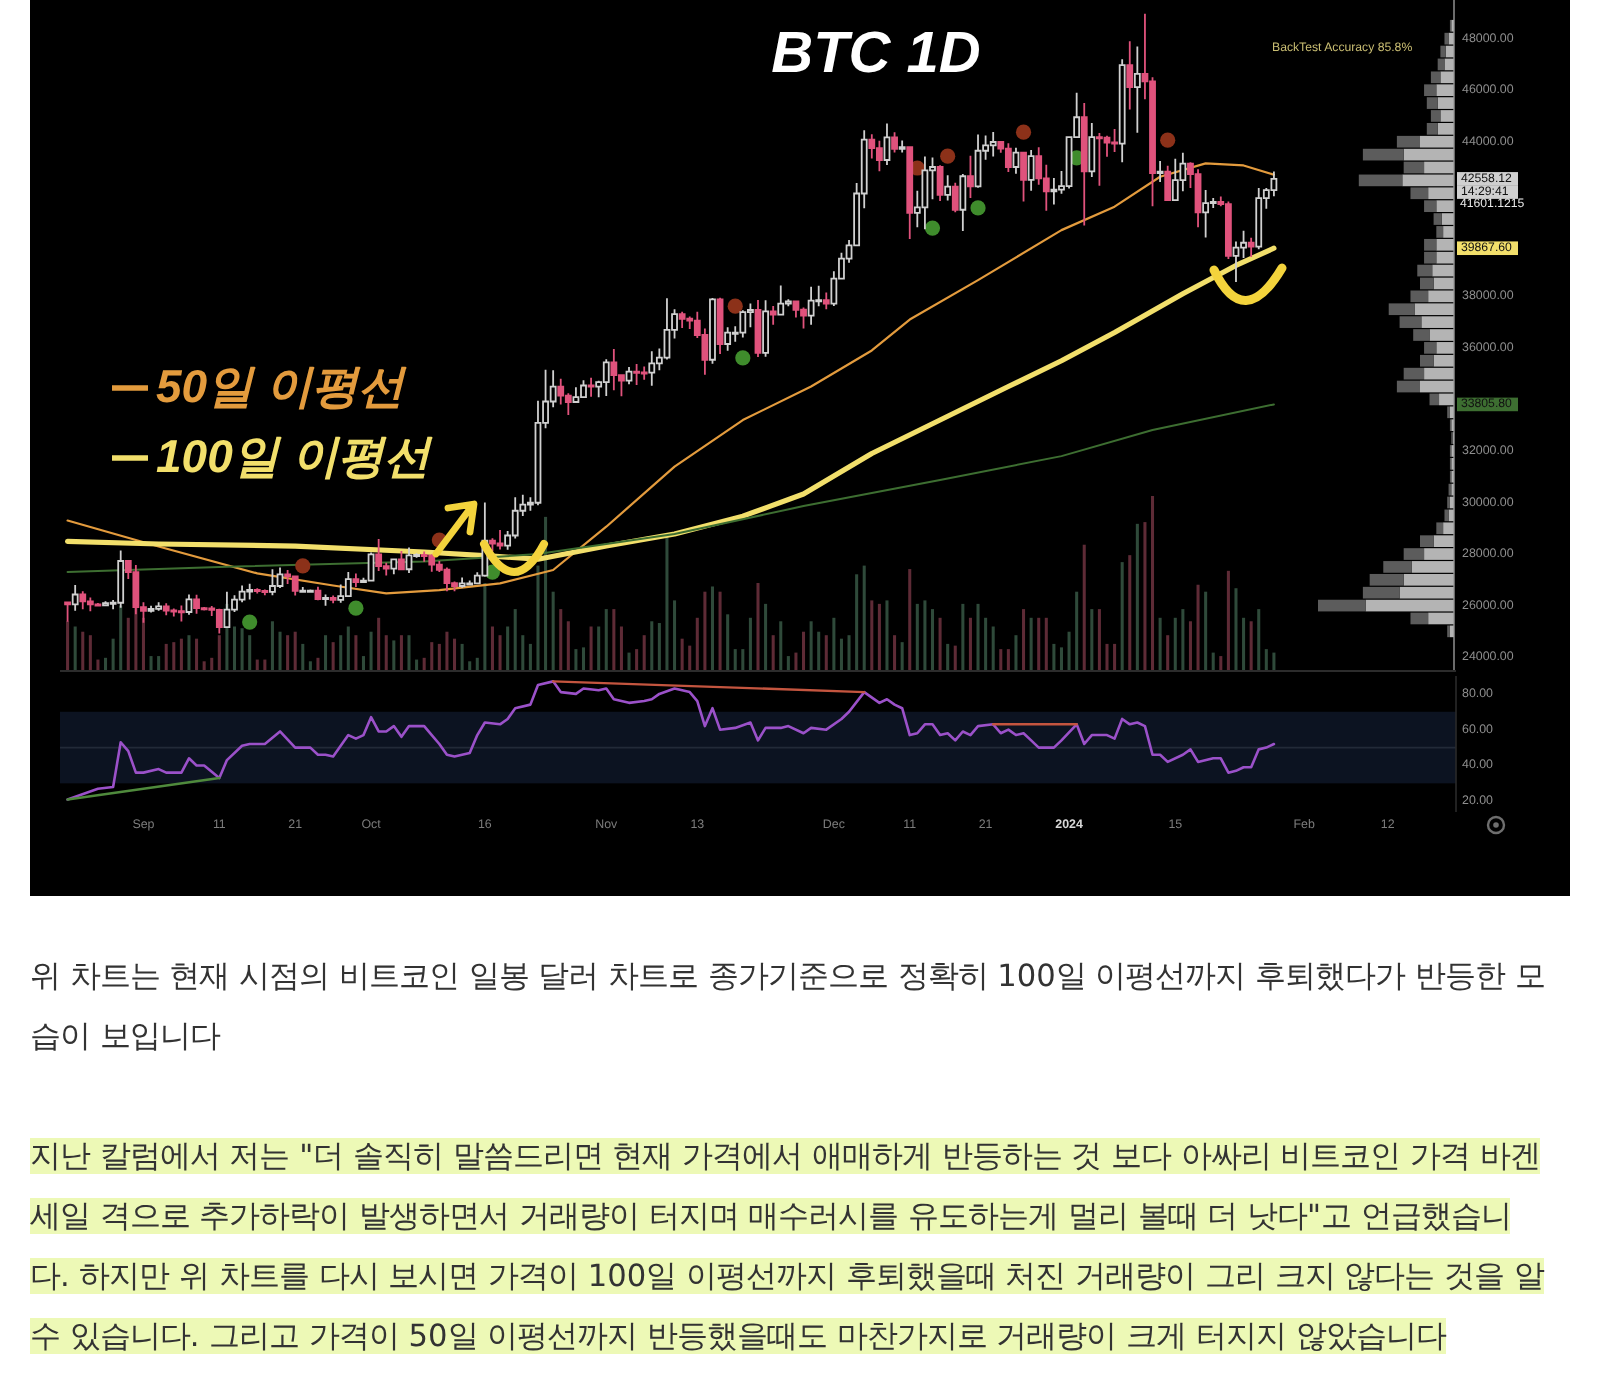 The height and width of the screenshot is (1380, 1600). Describe the element at coordinates (787, 1246) in the screenshot. I see `text: 지난 칼럼에서 저는 "더 솔직히 말씀드리면 현재 가격에서 애매하게 반등하는 것 보다 아싸리 비트코인 가격 바겐세일 격으로 추가하락이 발생하면서 거래량이 터지며 매수러시를 유도하는게 멀리 볼때 더 낫다"고 언급했습니다. 하지만 위 차트를 다시 보시면 가격이 100일 이평선까지 후퇴했을때 처진 거래량이 그리 크지 않다는 것을 알 수 있습니다. 그리고 가격이 50일 이평선까지 반등했을때도 마찬가지로 거래량이 크게 터지지 않았습니다` at that location.